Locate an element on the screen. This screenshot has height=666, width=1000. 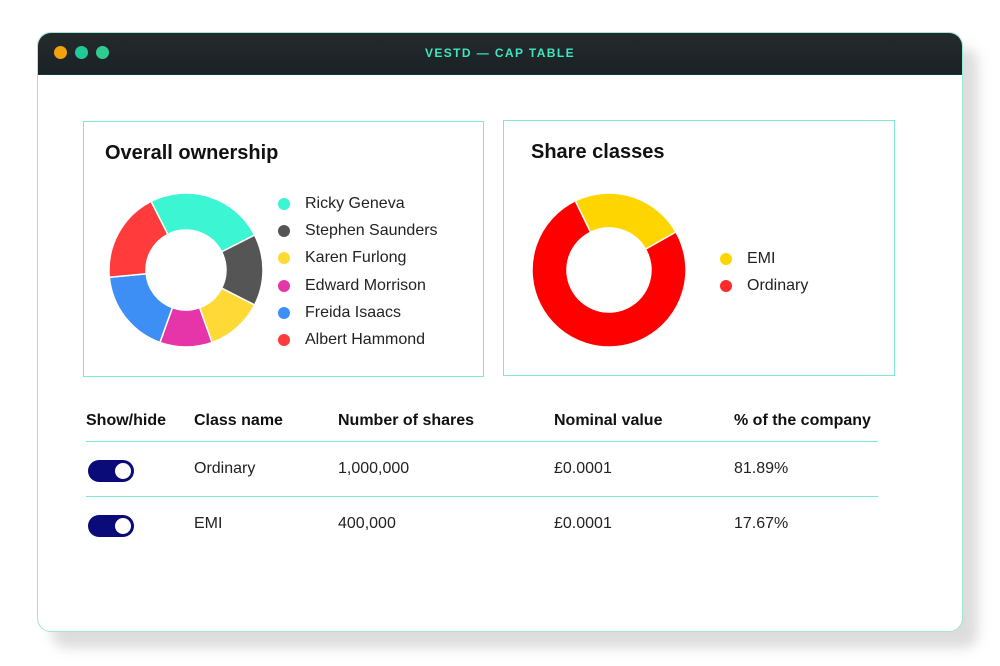
percent-cell: 81.89% is located at coordinates (761, 468).